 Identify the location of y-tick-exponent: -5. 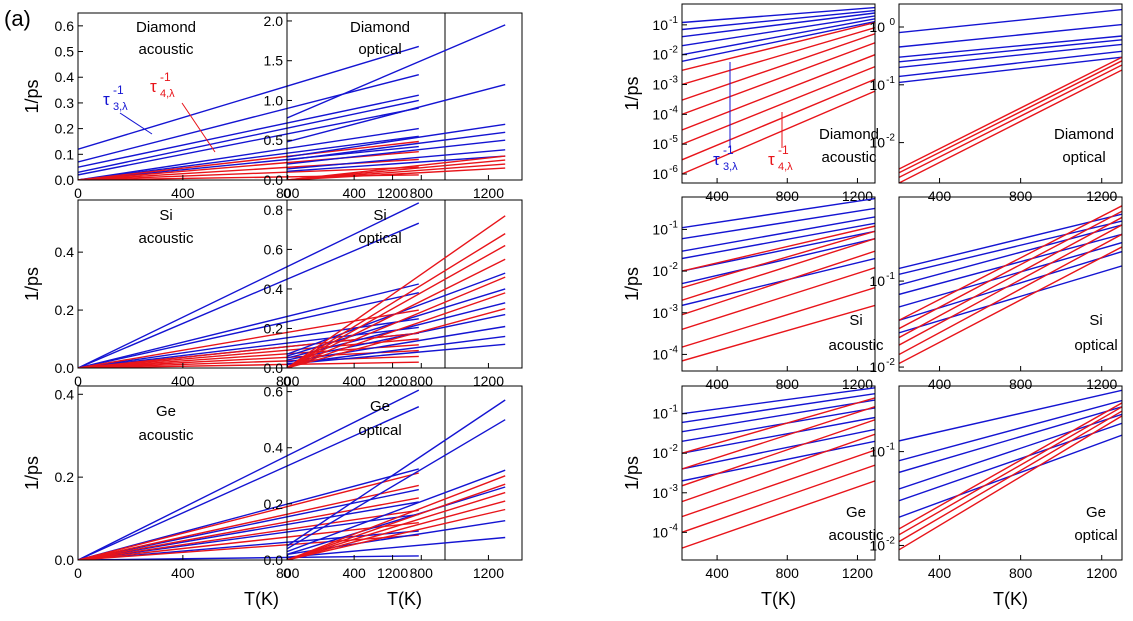
(673, 139).